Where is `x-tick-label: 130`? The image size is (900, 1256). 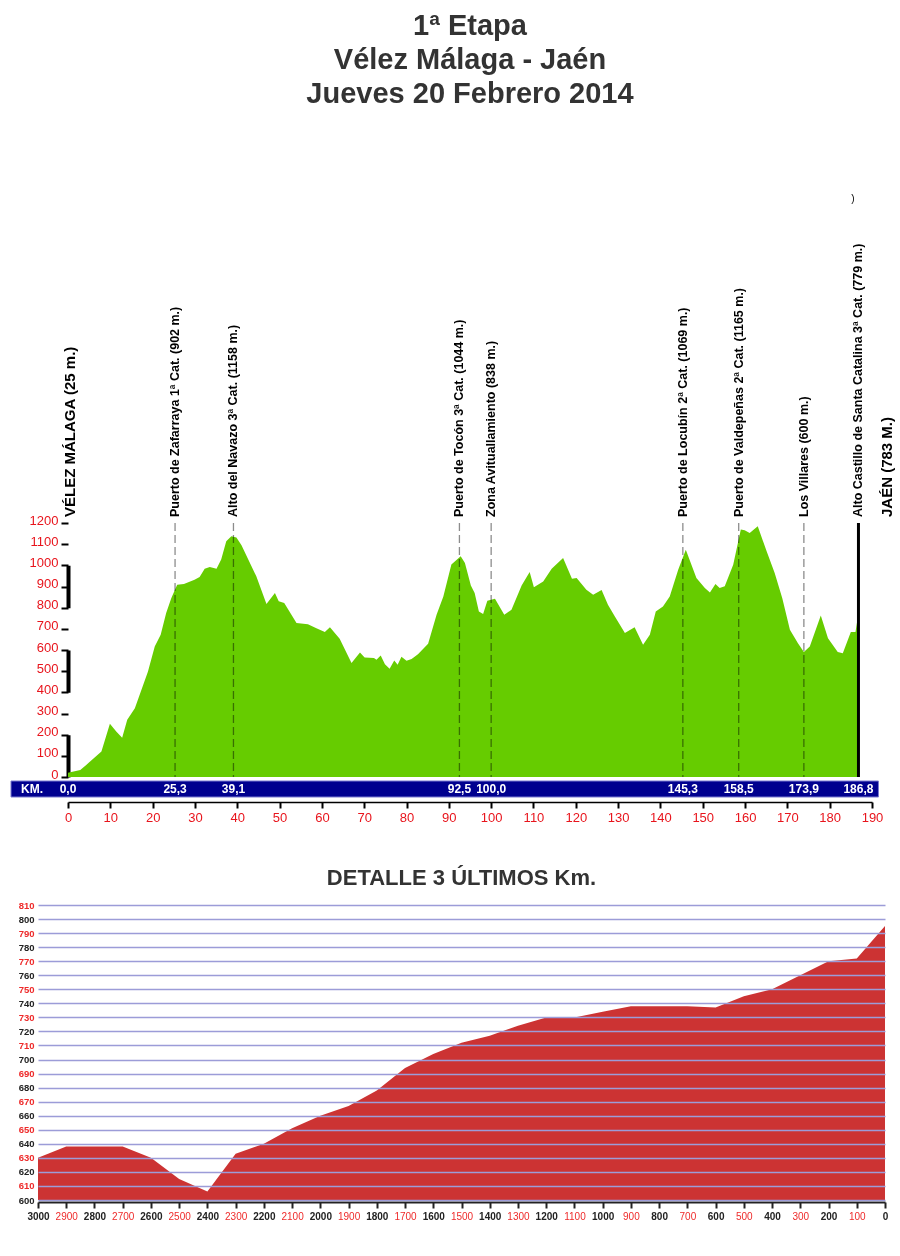
x-tick-label: 130 is located at coordinates (618, 817).